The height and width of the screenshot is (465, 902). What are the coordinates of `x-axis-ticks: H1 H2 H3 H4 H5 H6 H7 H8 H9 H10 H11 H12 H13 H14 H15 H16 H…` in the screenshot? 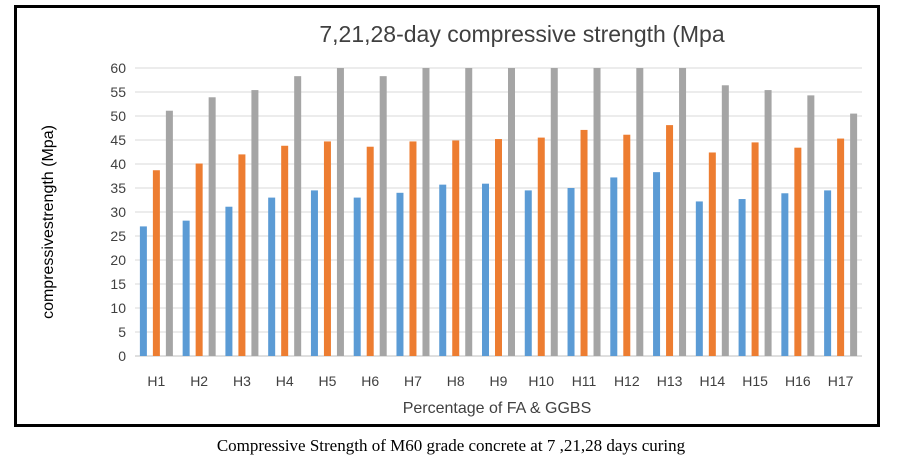 It's located at (500, 381).